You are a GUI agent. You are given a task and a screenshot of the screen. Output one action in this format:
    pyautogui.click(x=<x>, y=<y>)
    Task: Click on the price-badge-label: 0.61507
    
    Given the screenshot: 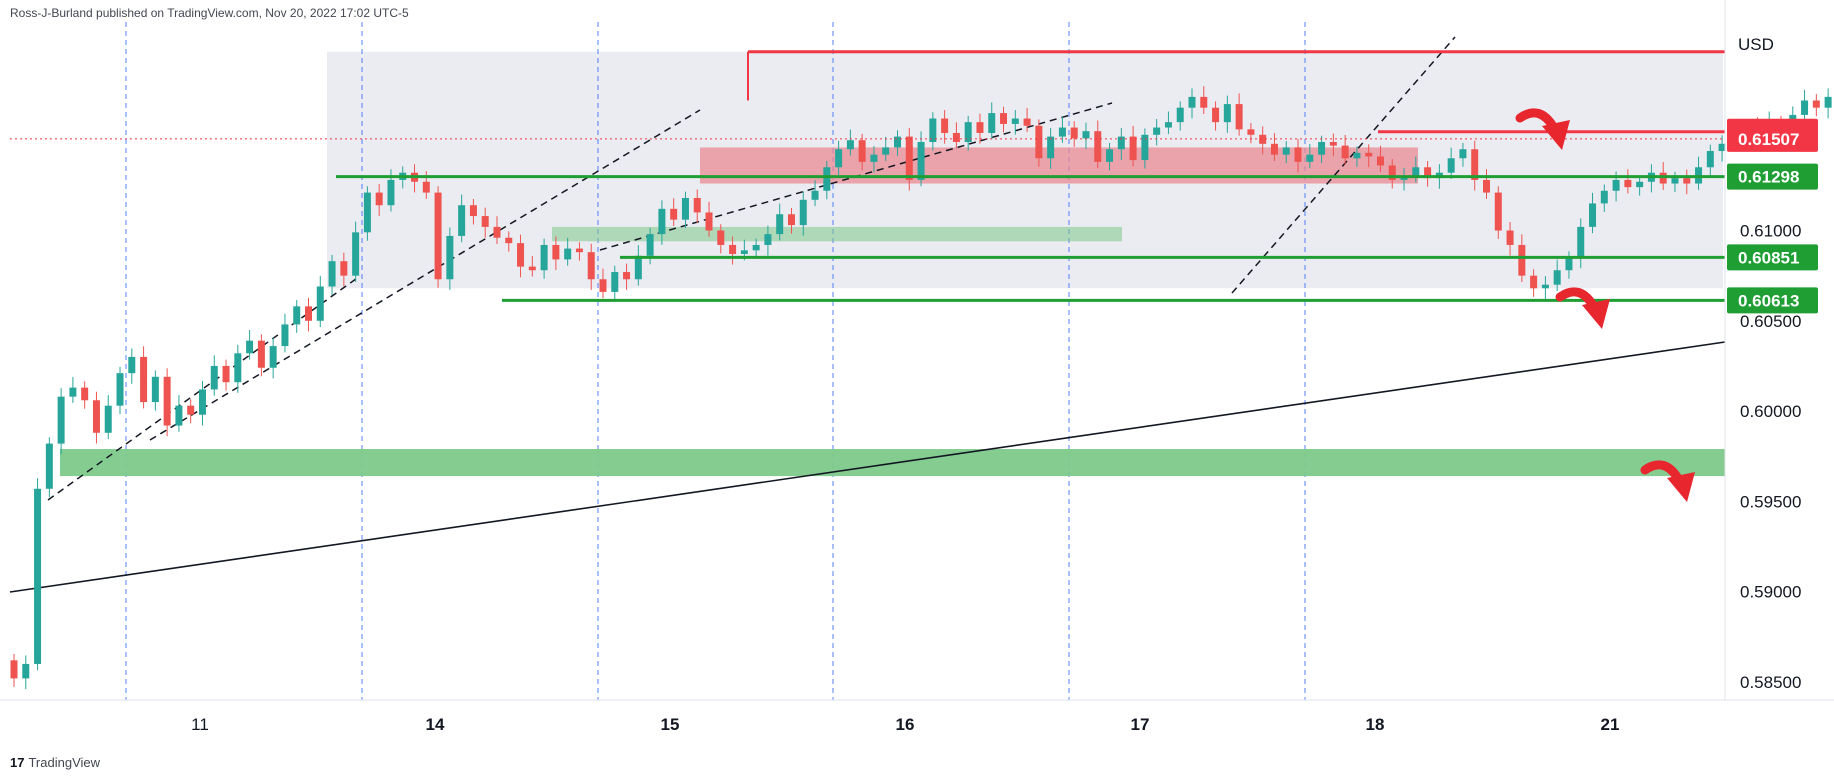 What is the action you would take?
    pyautogui.click(x=1768, y=139)
    